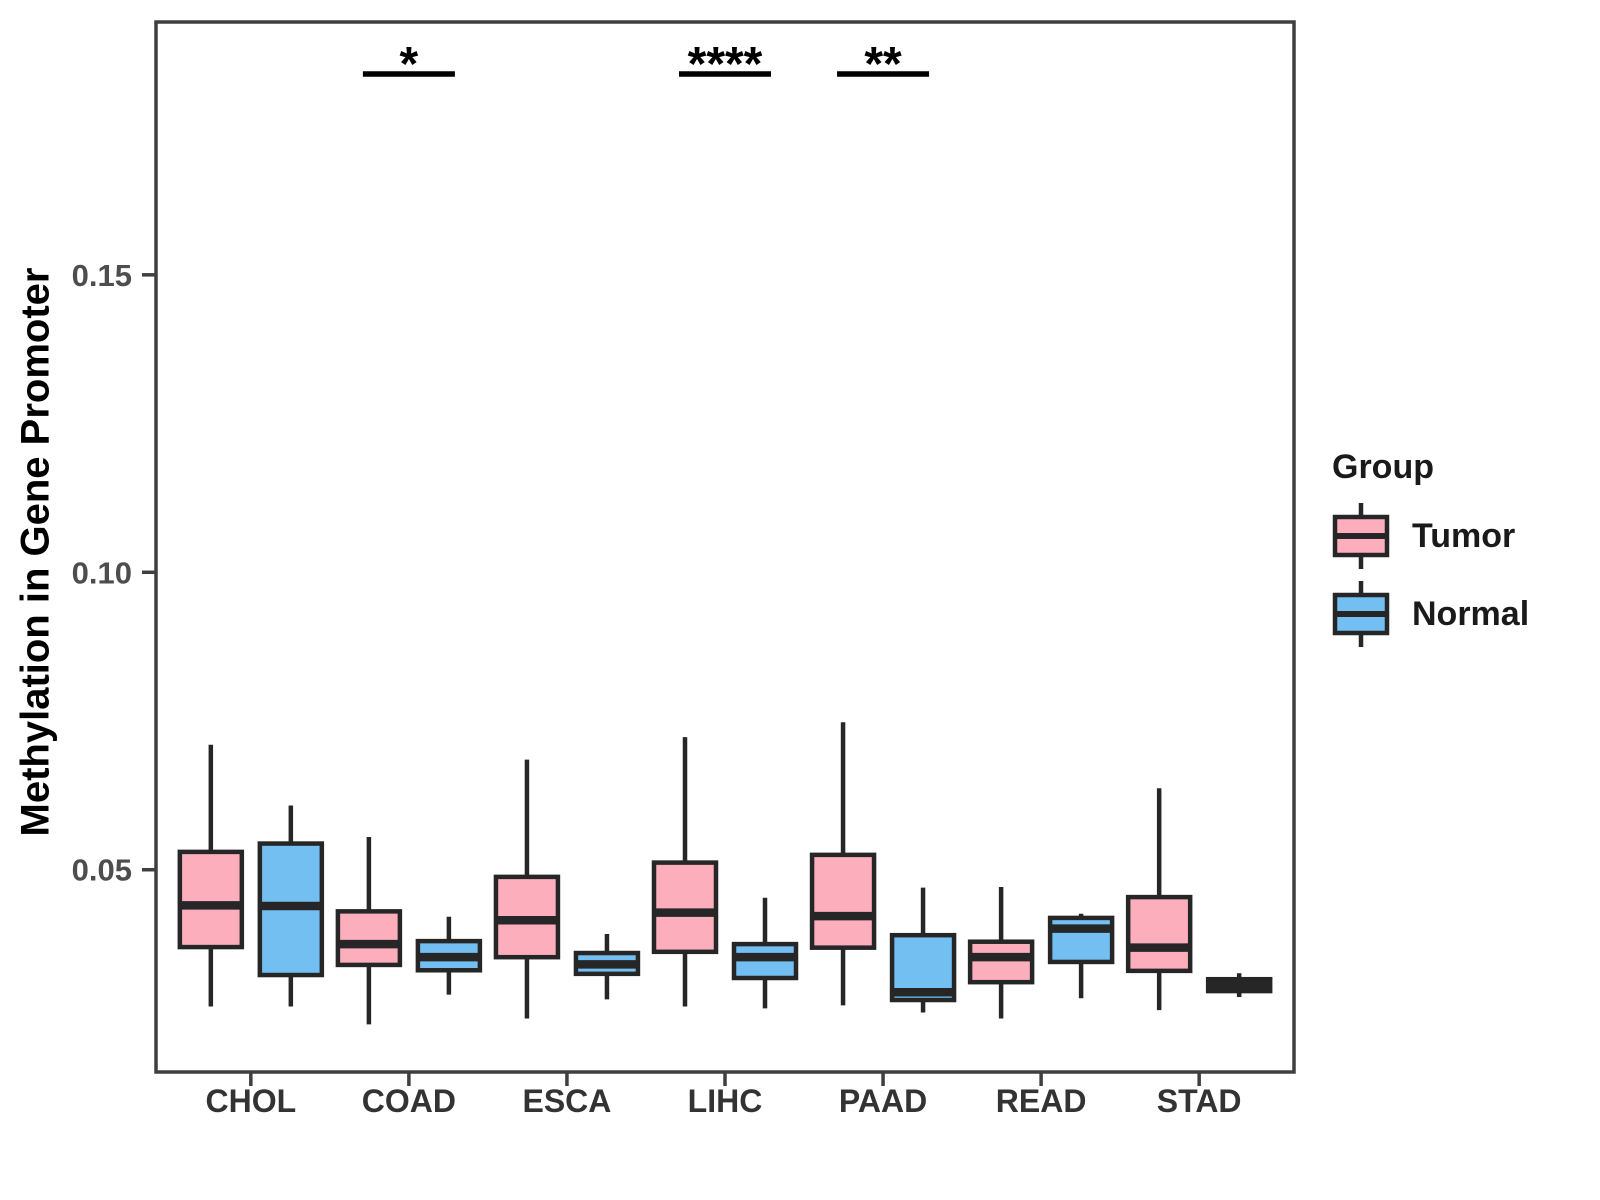 This screenshot has height=1200, width=1600. What do you see at coordinates (251, 1101) in the screenshot?
I see `x-axis-tick-label: CHOL` at bounding box center [251, 1101].